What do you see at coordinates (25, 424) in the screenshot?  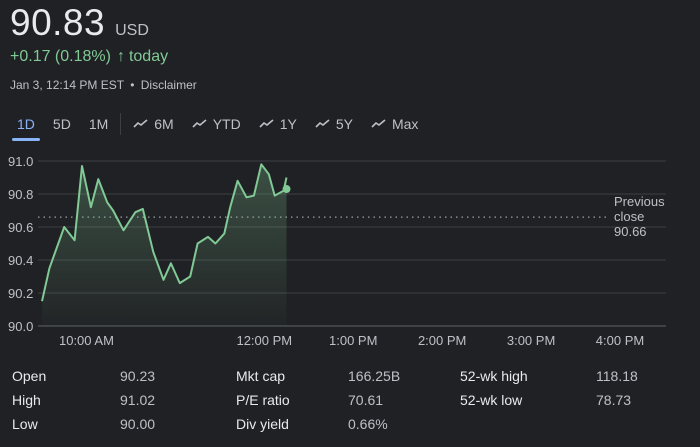 I see `stat-label-low: Low` at bounding box center [25, 424].